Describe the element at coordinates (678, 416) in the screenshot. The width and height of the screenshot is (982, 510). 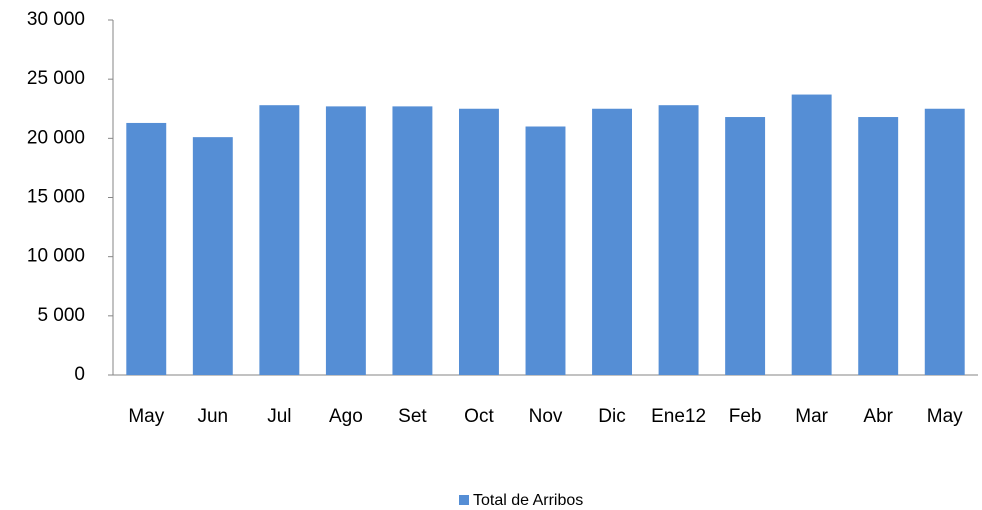
I see `x-tick-label: Ene12` at that location.